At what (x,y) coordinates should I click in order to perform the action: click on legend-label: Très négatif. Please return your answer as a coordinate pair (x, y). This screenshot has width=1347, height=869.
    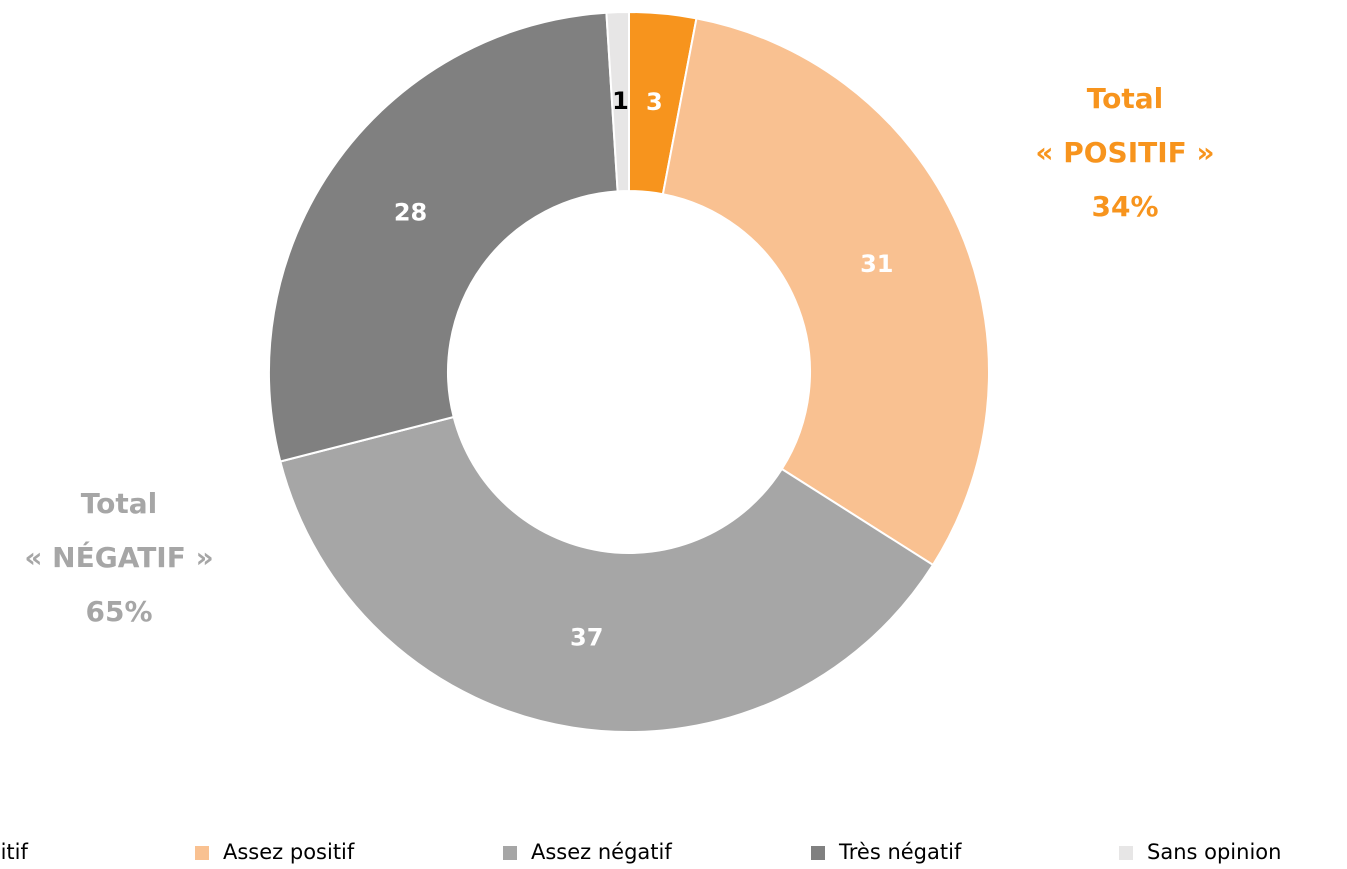
    Looking at the image, I should click on (900, 852).